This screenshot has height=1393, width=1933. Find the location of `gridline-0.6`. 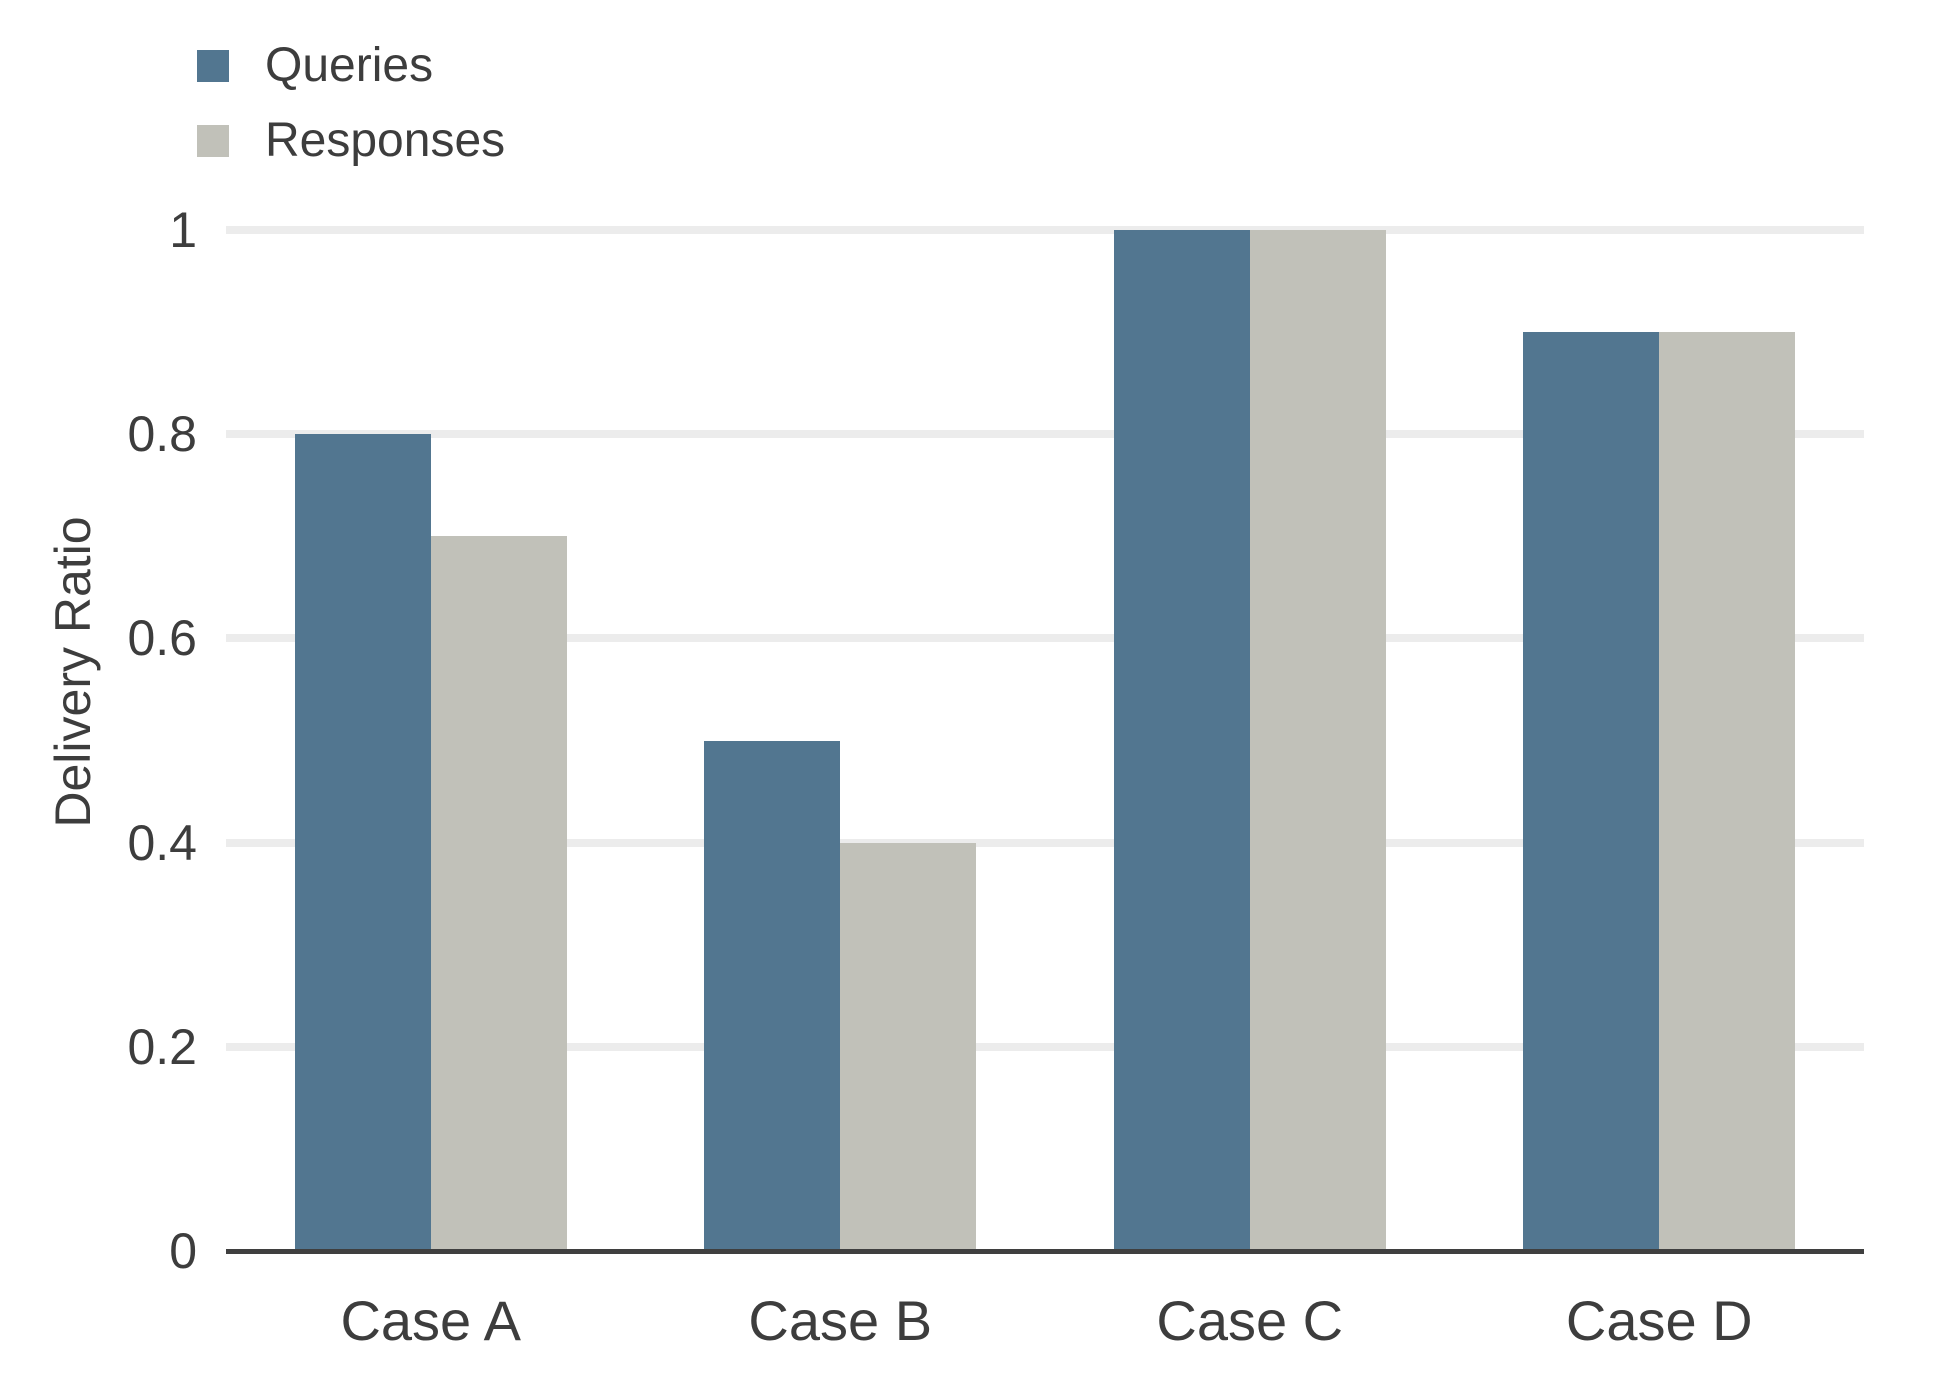

gridline-0.6 is located at coordinates (1045, 638).